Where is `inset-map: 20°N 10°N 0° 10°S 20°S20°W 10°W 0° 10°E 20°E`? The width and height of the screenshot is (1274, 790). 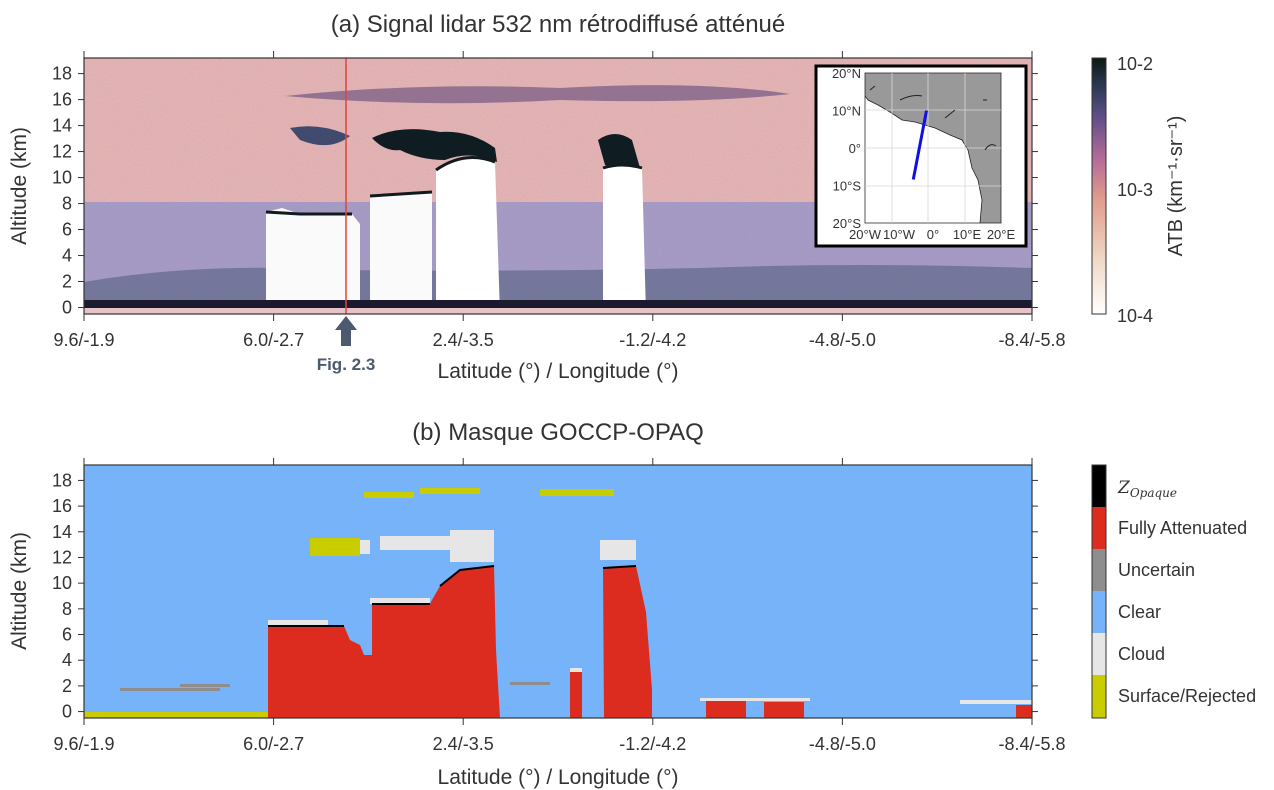
inset-map: 20°N 10°N 0° 10°S 20°S20°W 10°W 0° 10°E 20°E is located at coordinates (921, 156).